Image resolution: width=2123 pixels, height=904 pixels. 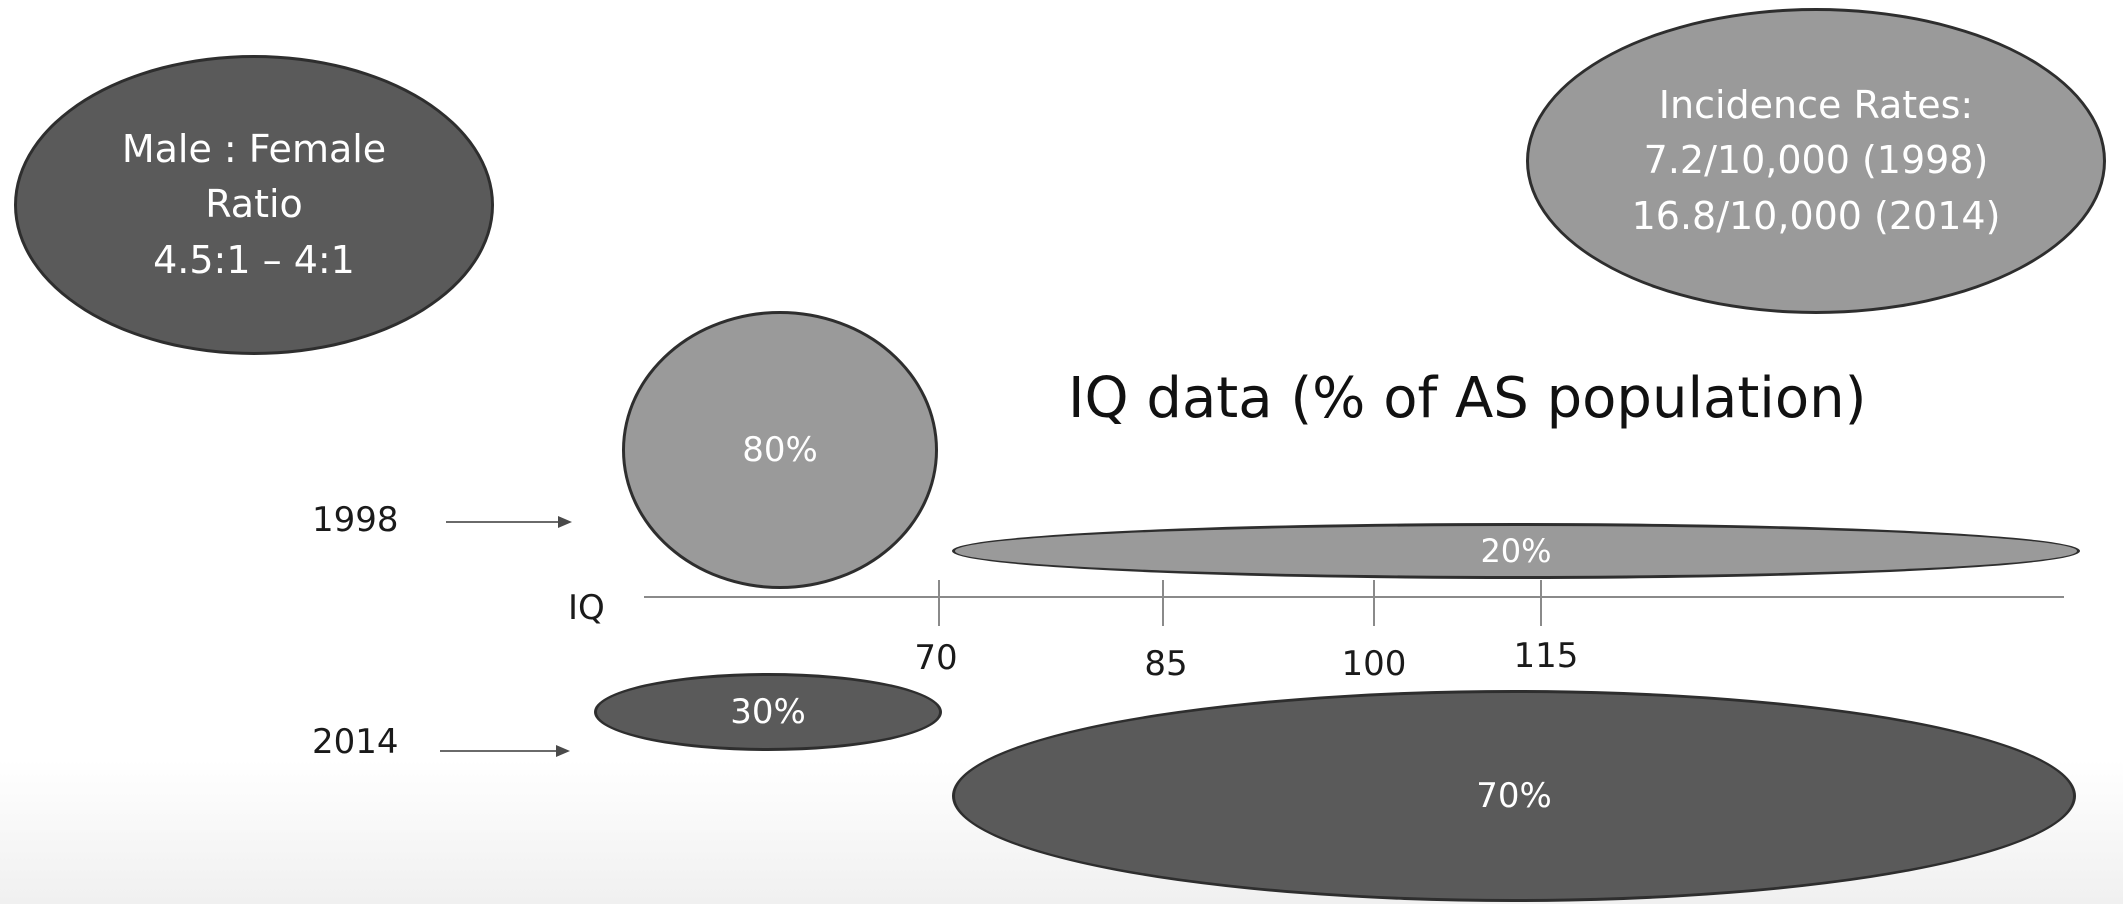 I want to click on tick-label-70: 70, so click(x=936, y=658).